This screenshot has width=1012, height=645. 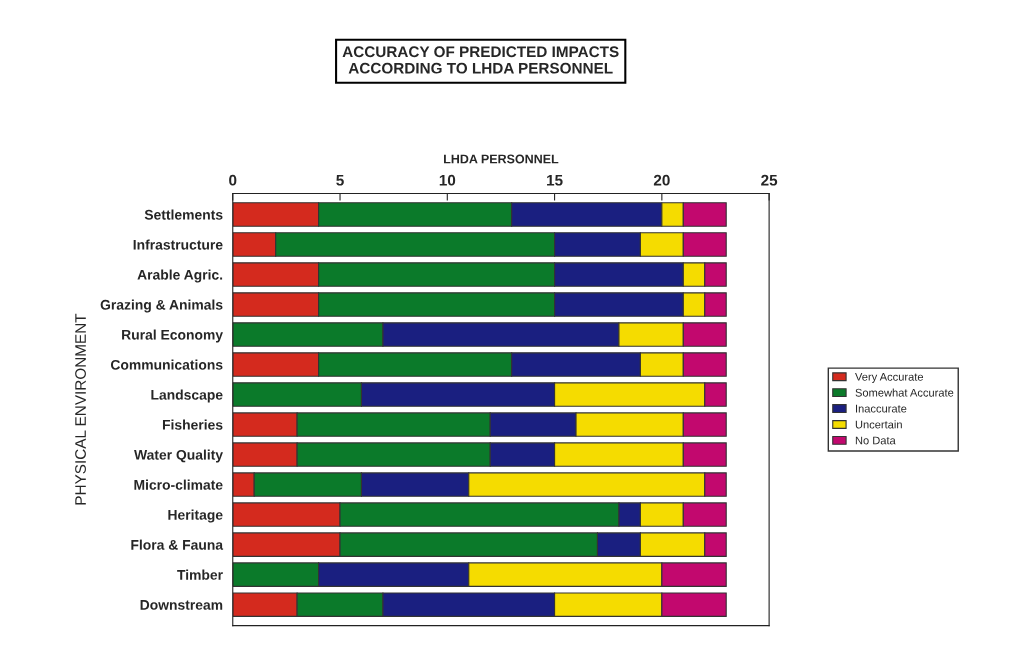 What do you see at coordinates (769, 180) in the screenshot?
I see `x-tick-label: 25` at bounding box center [769, 180].